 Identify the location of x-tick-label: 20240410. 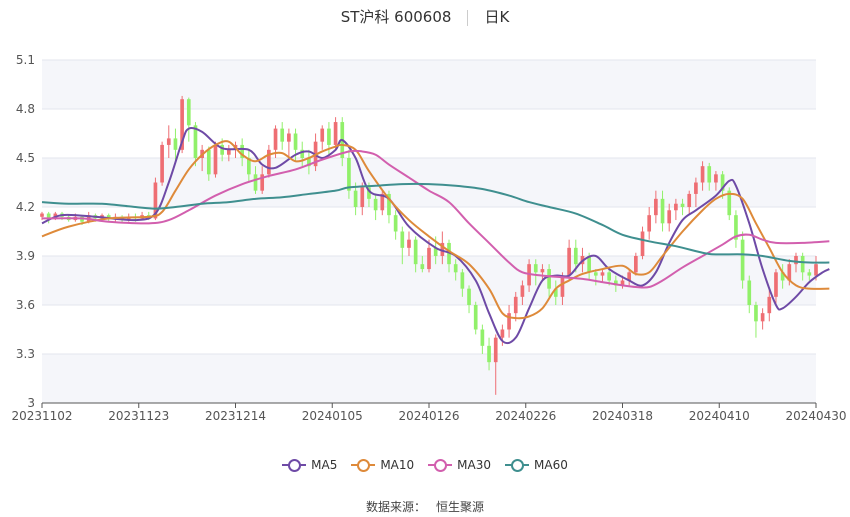
(719, 416).